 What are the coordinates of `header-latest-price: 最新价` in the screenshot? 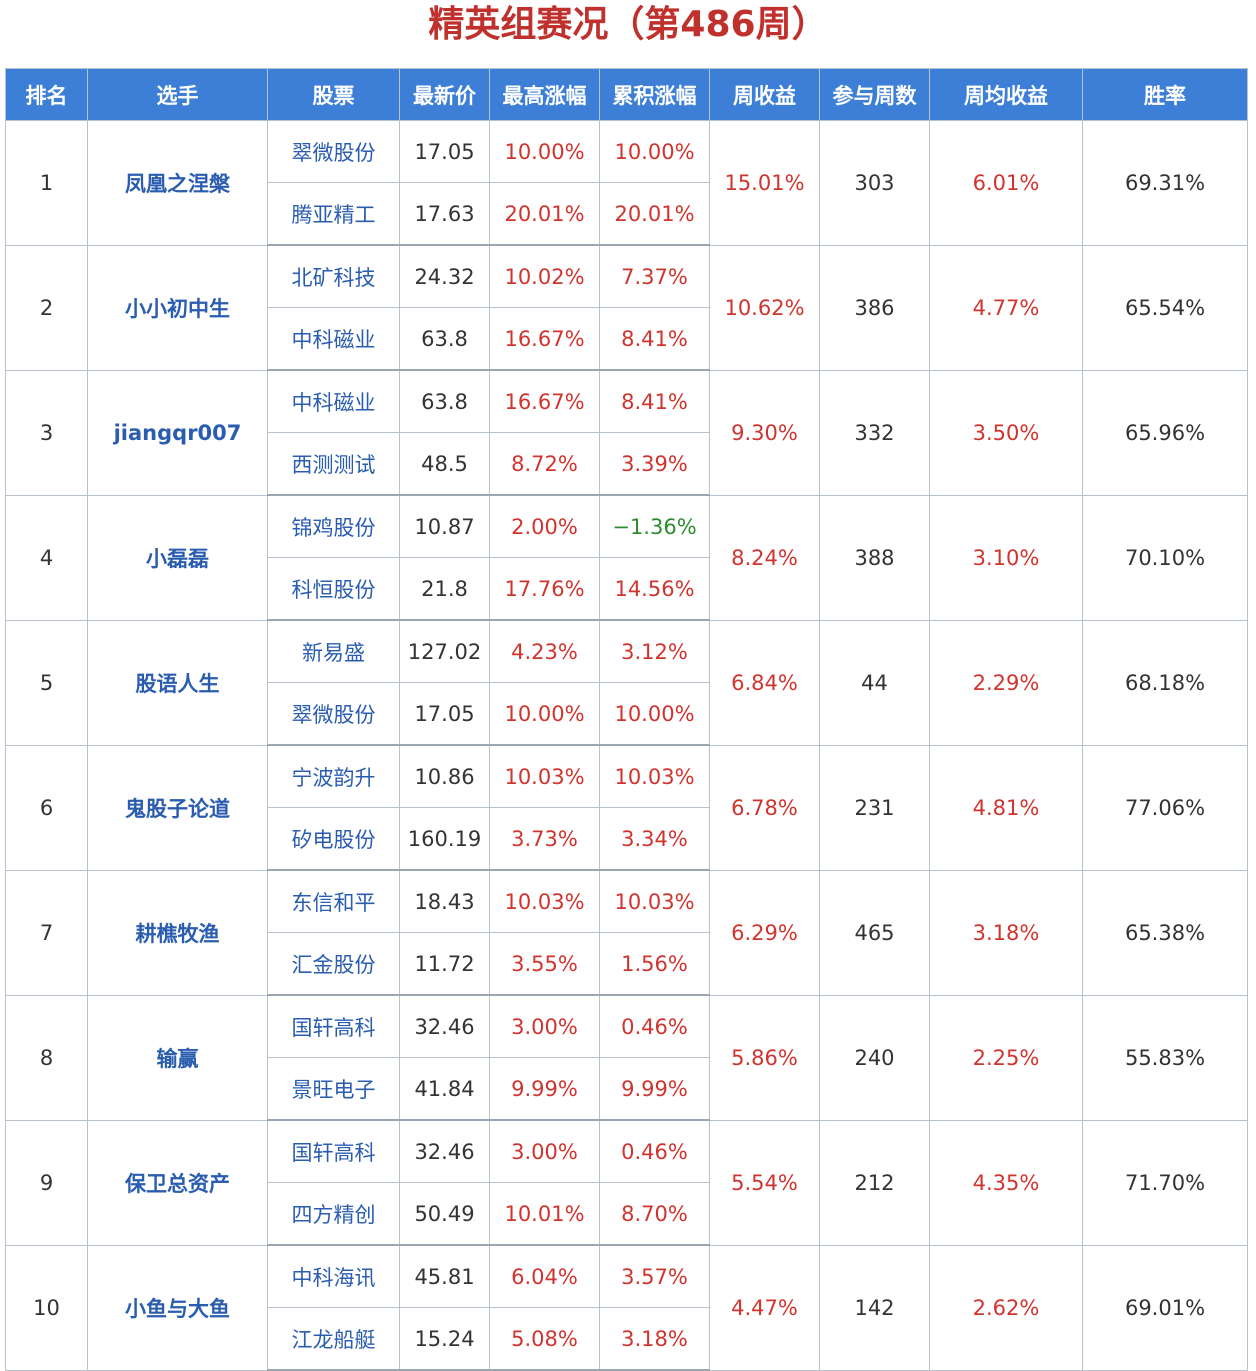 It's located at (444, 94).